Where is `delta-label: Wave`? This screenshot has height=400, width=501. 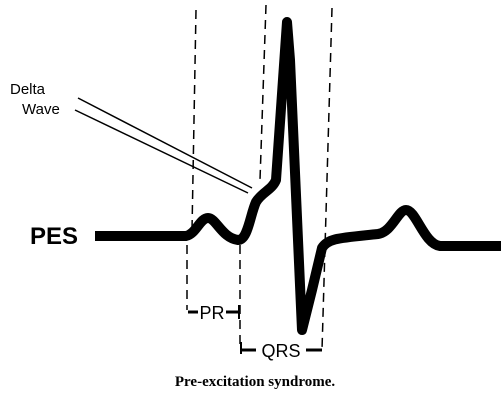 delta-label: Wave is located at coordinates (41, 109).